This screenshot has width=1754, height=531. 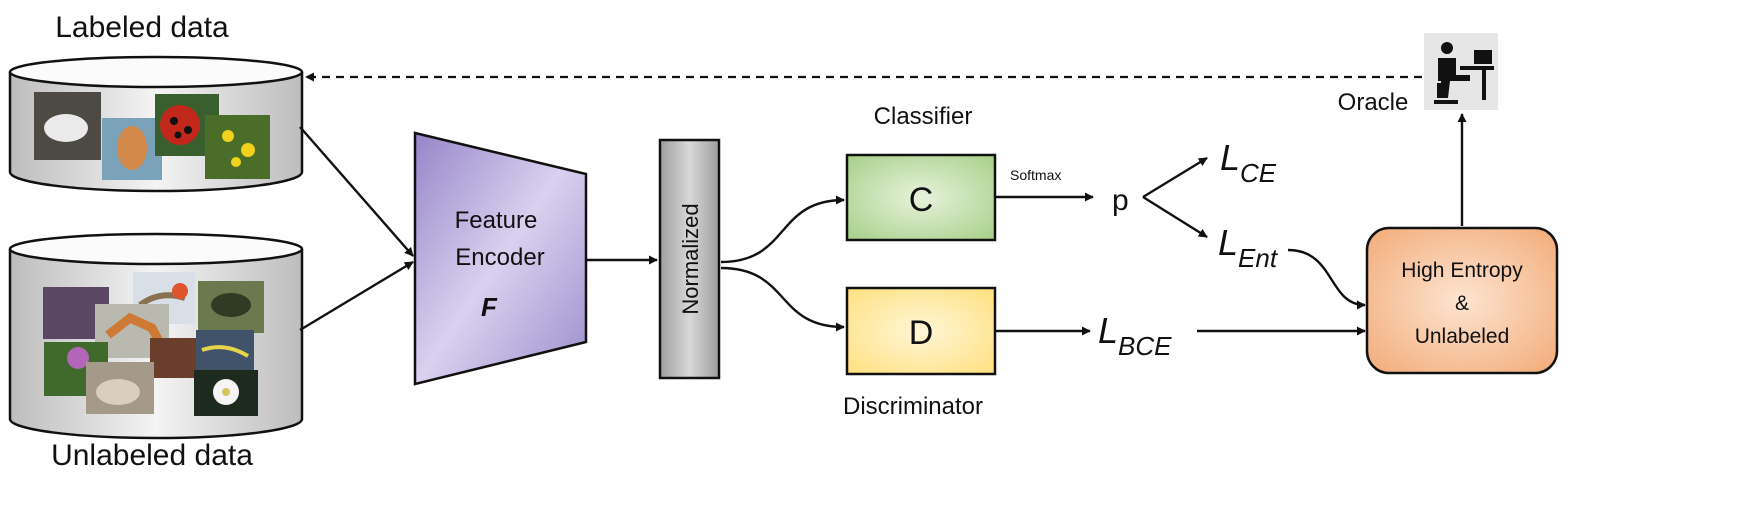 I want to click on encoder-label-line2: Encoder, so click(x=499, y=257).